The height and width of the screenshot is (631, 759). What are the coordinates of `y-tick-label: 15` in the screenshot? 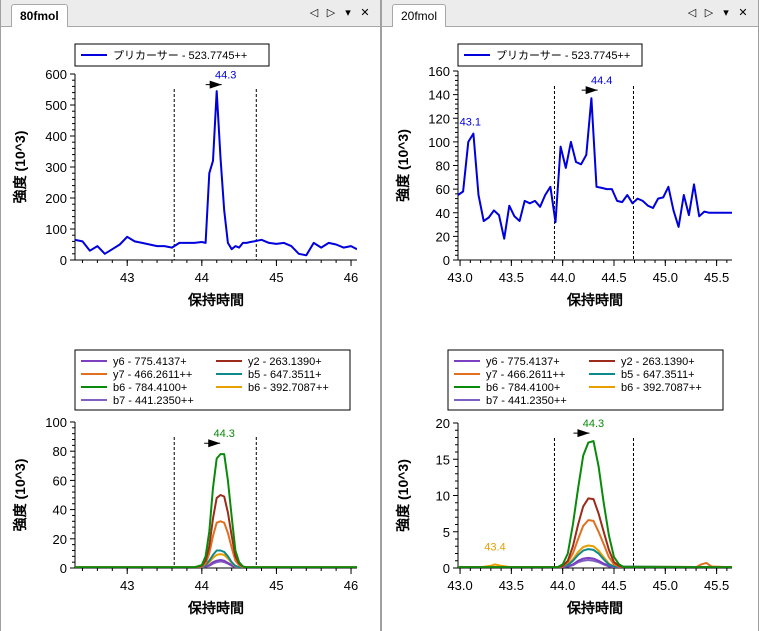 It's located at (443, 459).